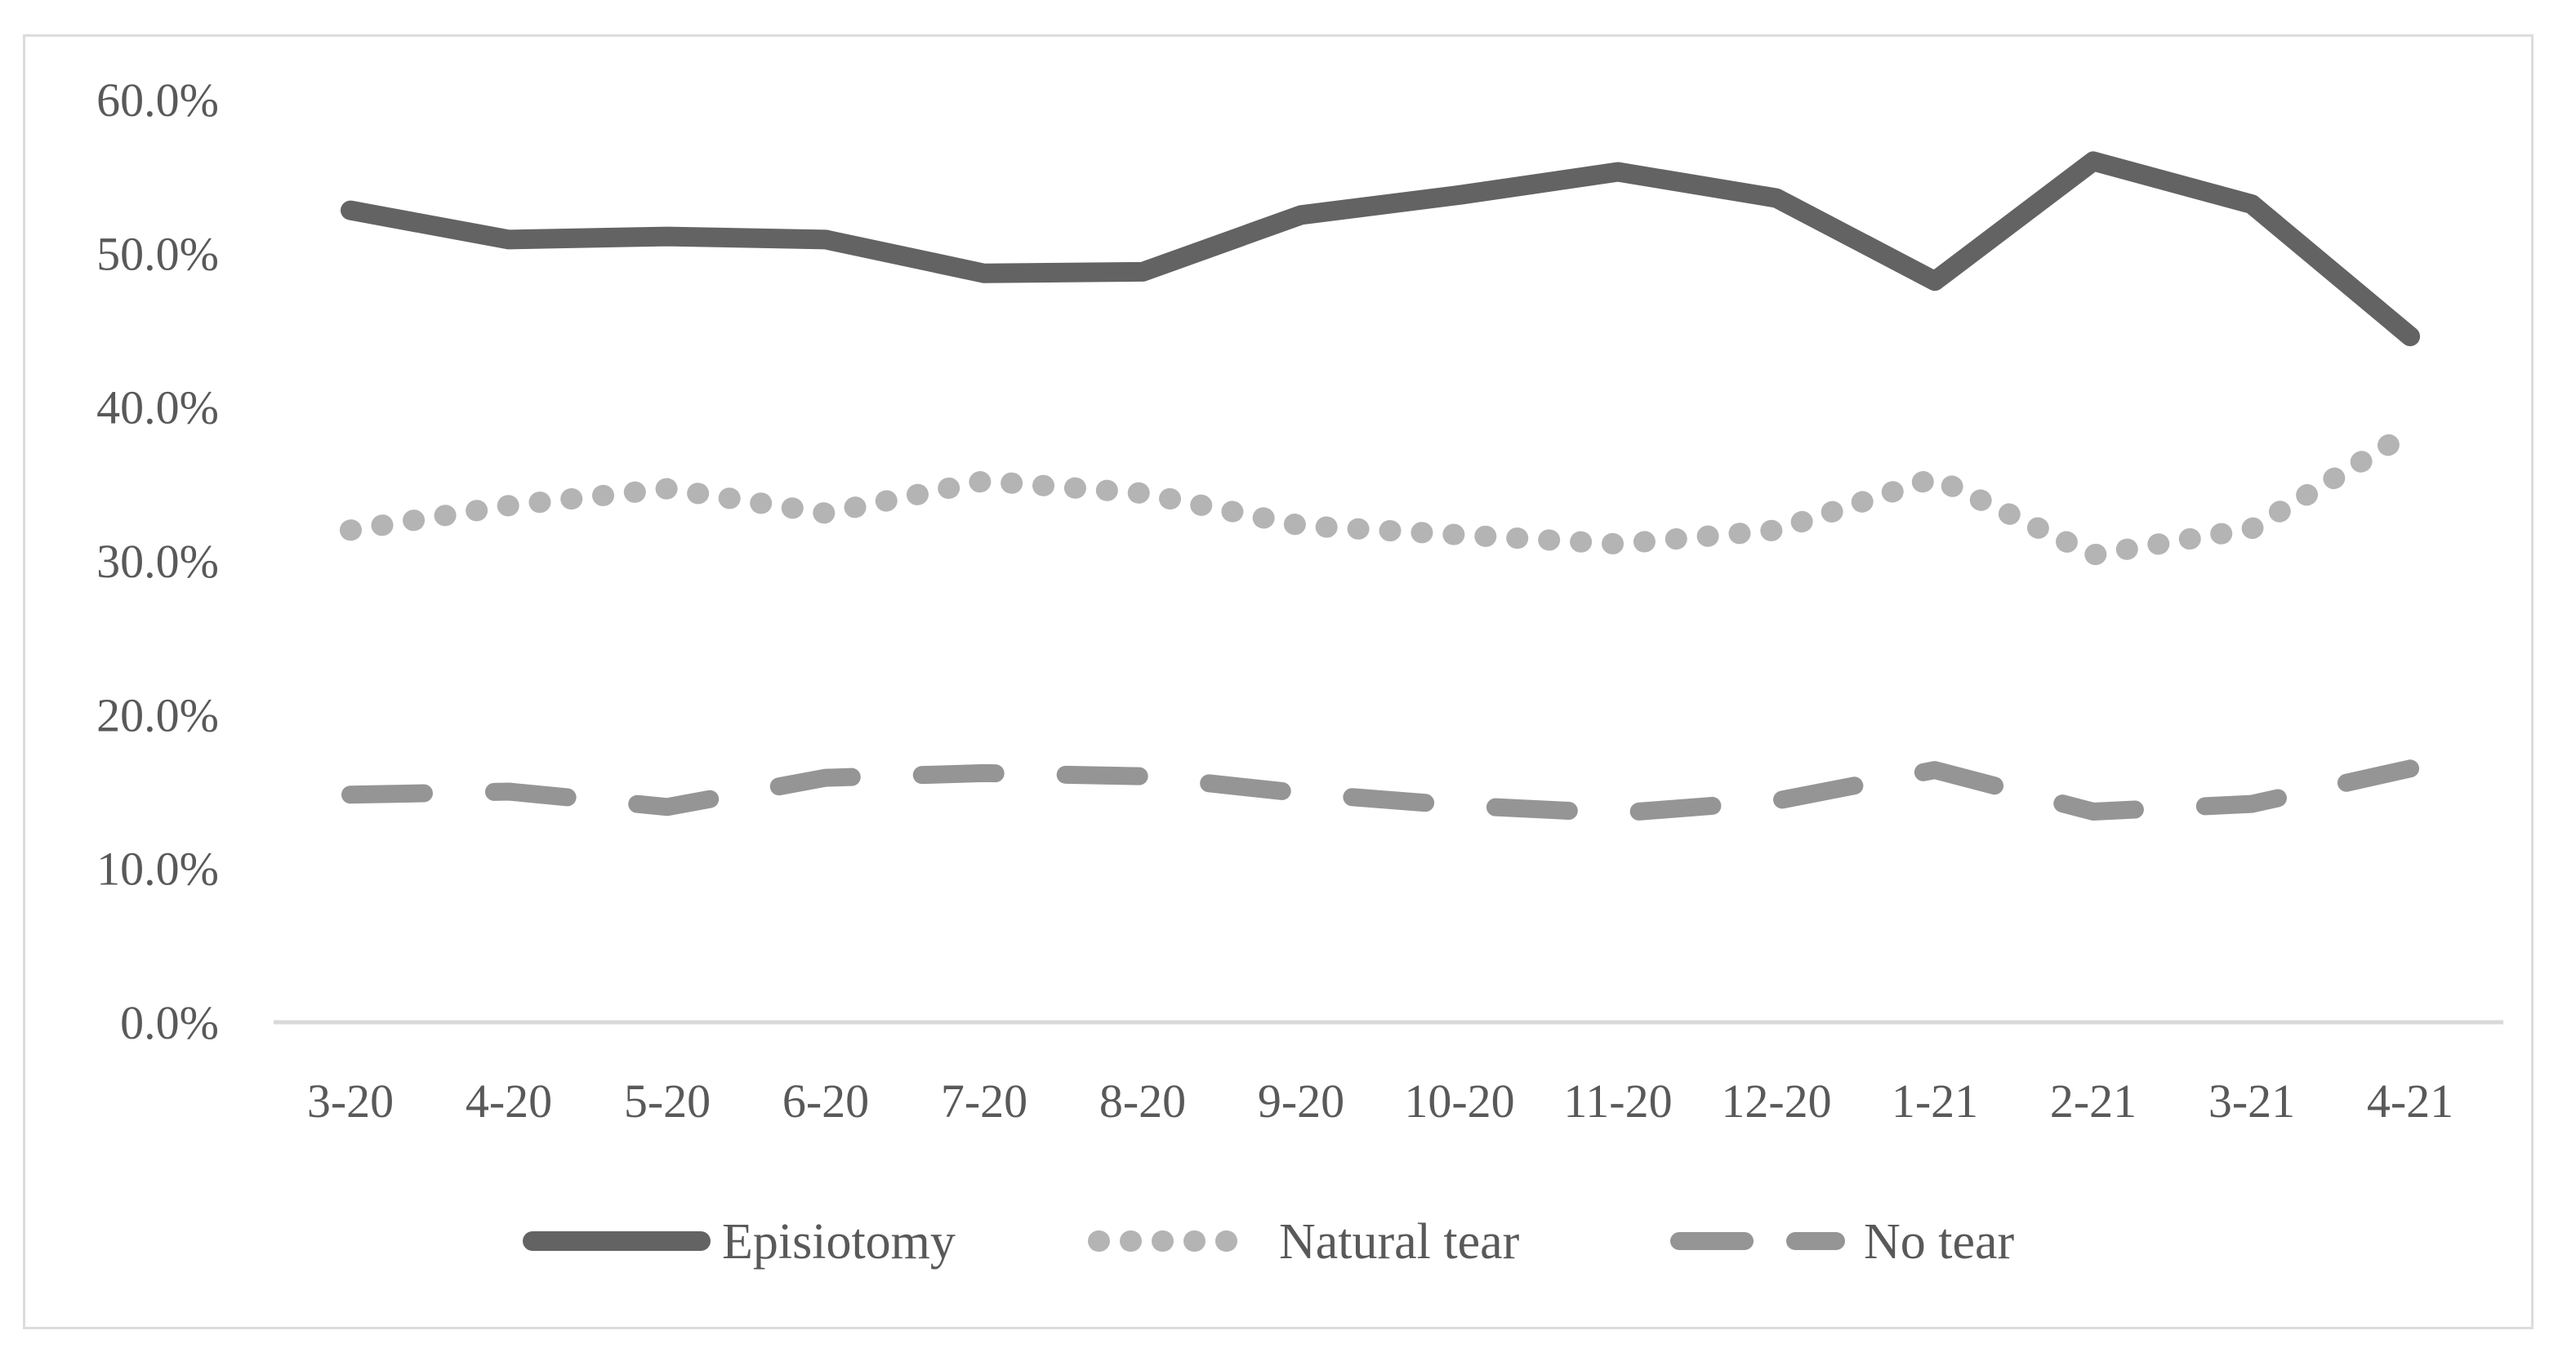 This screenshot has height=1366, width=2576. What do you see at coordinates (169, 1023) in the screenshot?
I see `y-axis-tick-label: 0.0%` at bounding box center [169, 1023].